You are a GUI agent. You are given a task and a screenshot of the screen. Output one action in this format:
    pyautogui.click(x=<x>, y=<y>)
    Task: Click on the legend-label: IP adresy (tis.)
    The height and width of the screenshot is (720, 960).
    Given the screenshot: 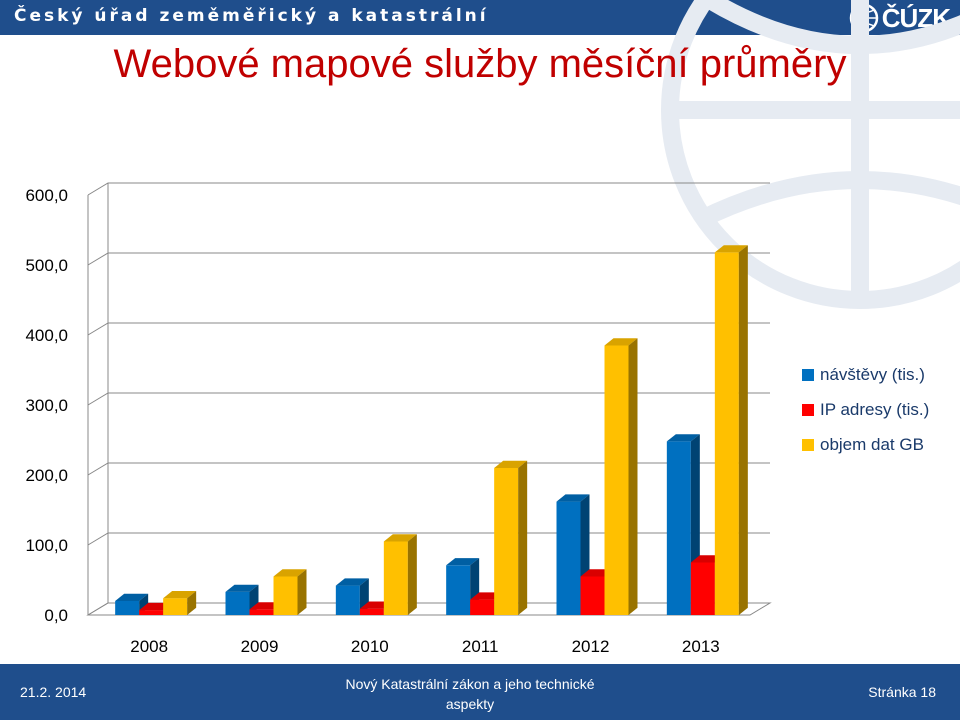 What is the action you would take?
    pyautogui.click(x=874, y=409)
    